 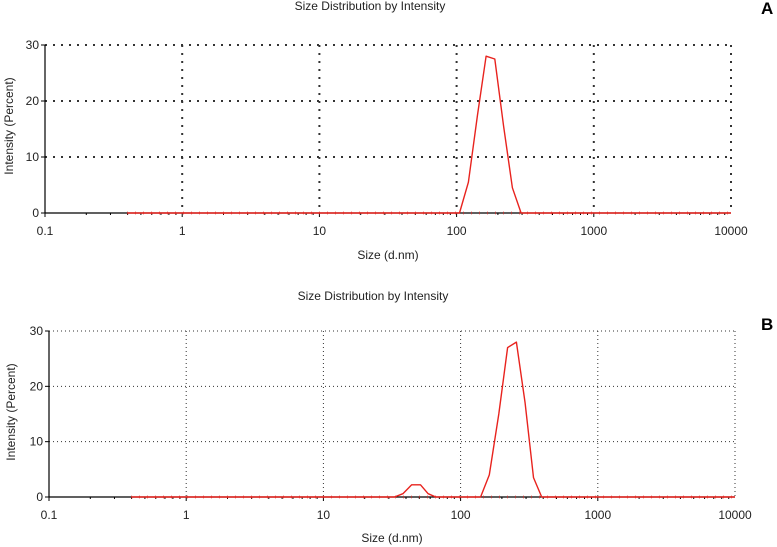 What do you see at coordinates (735, 515) in the screenshot?
I see `x-tick-label-b: 10000` at bounding box center [735, 515].